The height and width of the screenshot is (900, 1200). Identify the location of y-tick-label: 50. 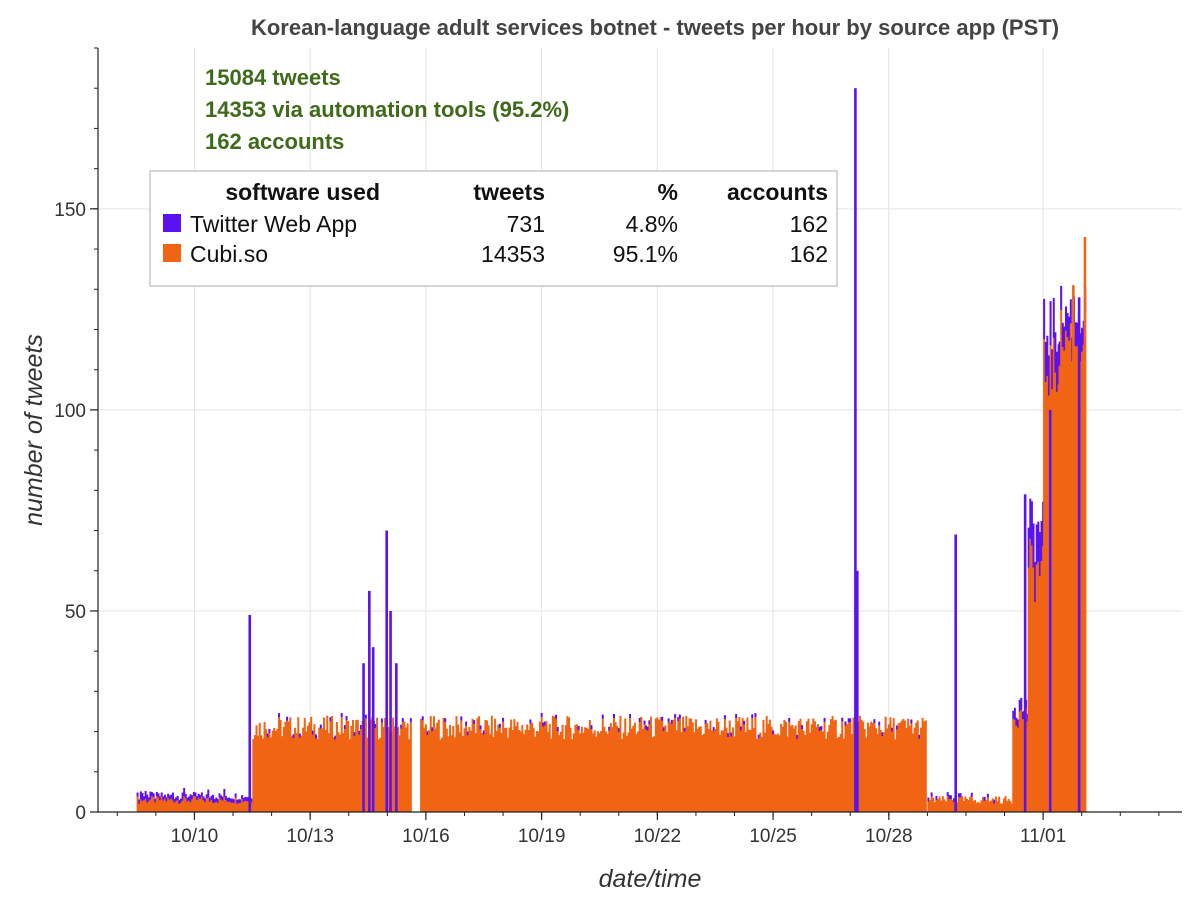
(75, 612).